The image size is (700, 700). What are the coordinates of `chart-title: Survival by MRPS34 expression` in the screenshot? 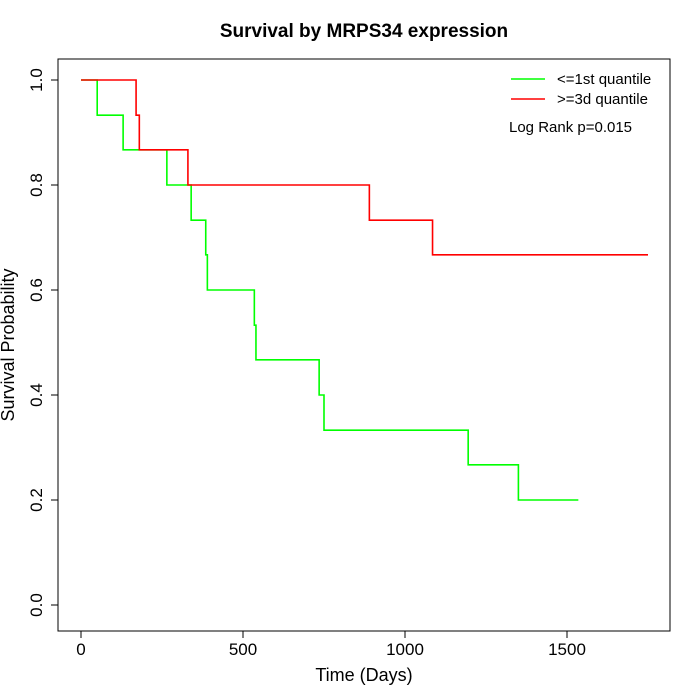 It's located at (364, 31).